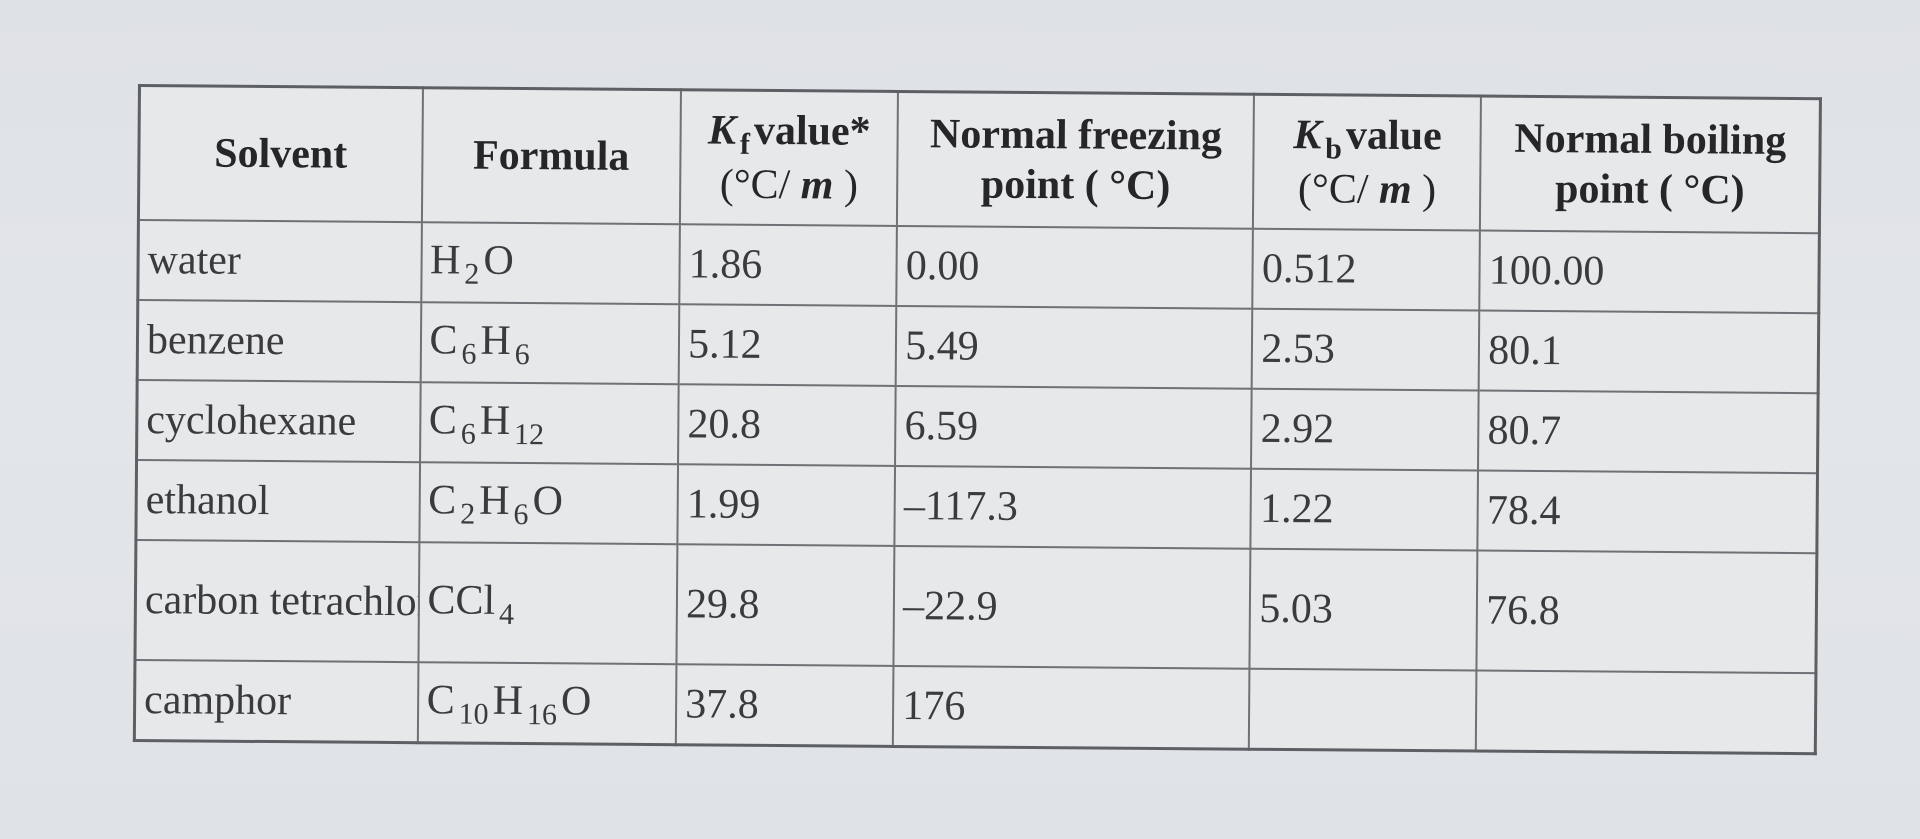 The height and width of the screenshot is (839, 1920). What do you see at coordinates (1523, 611) in the screenshot?
I see `cell-boiling-point-value: 76.8` at bounding box center [1523, 611].